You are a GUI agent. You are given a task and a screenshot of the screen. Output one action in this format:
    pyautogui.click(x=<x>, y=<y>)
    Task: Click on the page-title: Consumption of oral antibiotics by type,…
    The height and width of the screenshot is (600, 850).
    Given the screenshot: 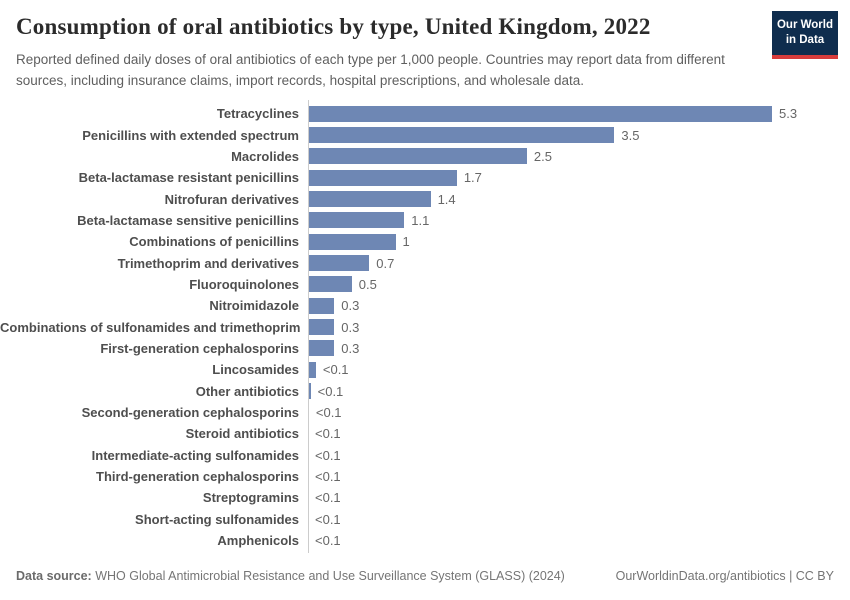 What is the action you would take?
    pyautogui.click(x=333, y=26)
    